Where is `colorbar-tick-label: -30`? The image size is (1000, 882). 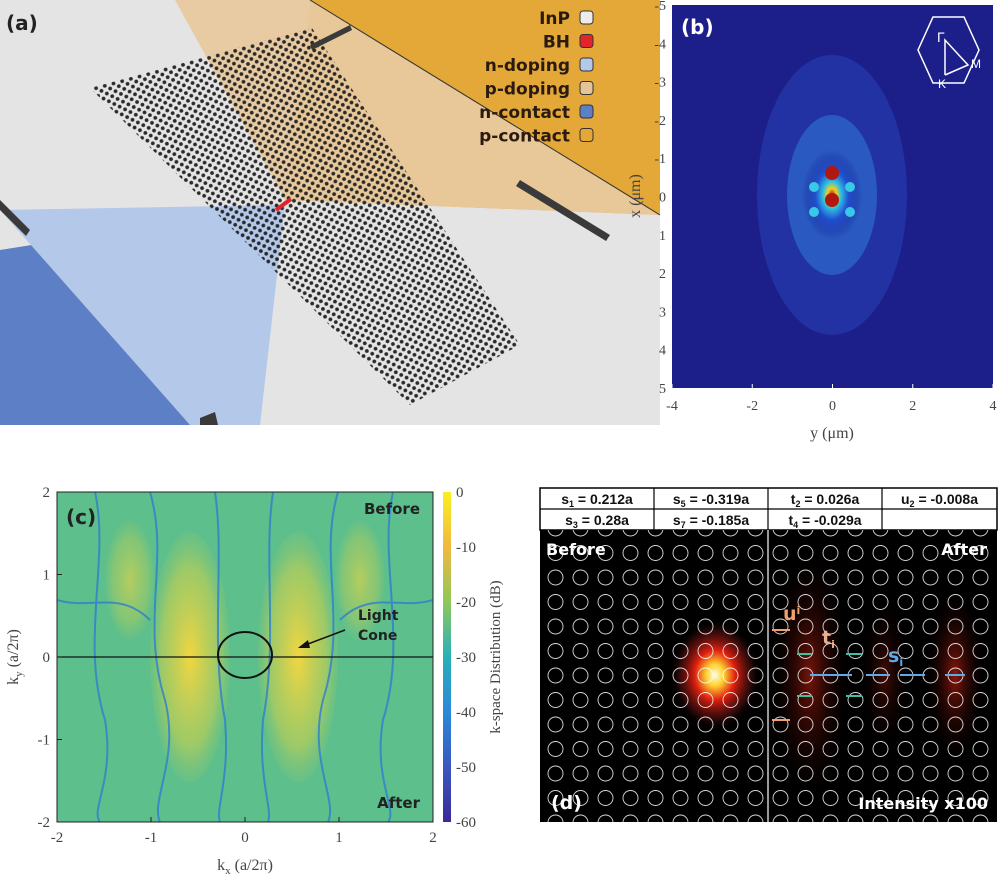
colorbar-tick-label: -30 is located at coordinates (466, 658).